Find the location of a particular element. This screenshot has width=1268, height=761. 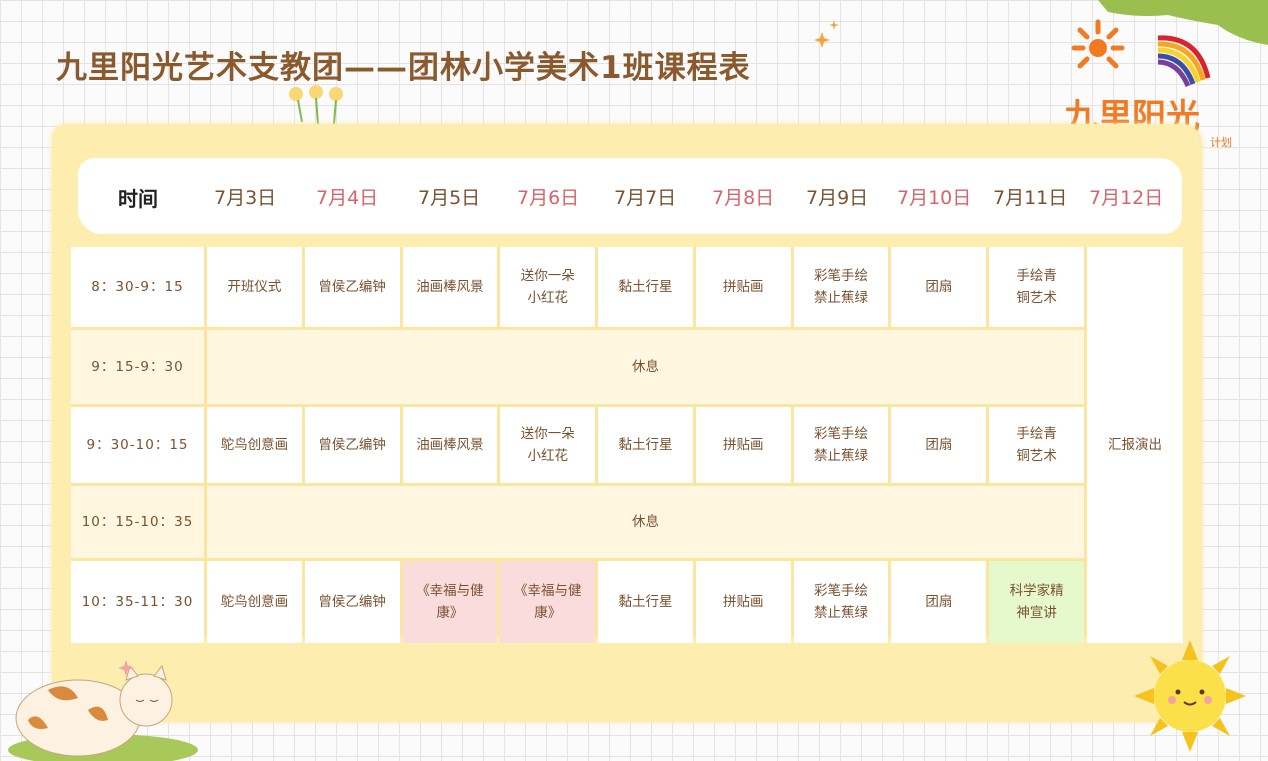

cat-illustration-icon is located at coordinates (103, 710).